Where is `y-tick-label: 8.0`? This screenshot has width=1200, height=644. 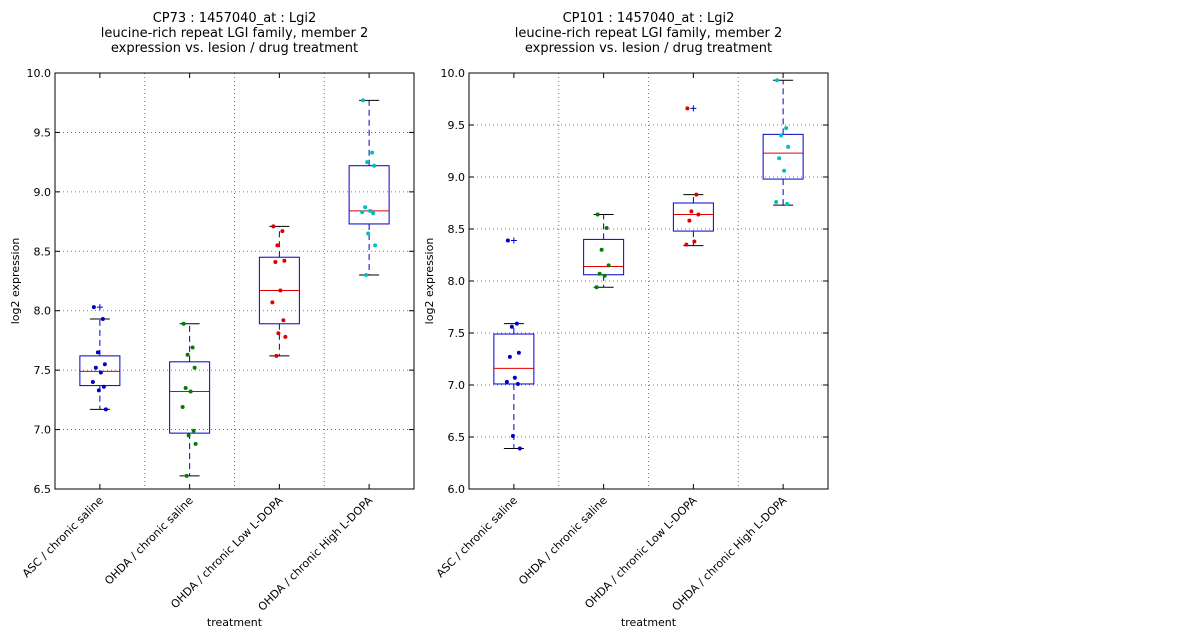
y-tick-label: 8.0 is located at coordinates (43, 311).